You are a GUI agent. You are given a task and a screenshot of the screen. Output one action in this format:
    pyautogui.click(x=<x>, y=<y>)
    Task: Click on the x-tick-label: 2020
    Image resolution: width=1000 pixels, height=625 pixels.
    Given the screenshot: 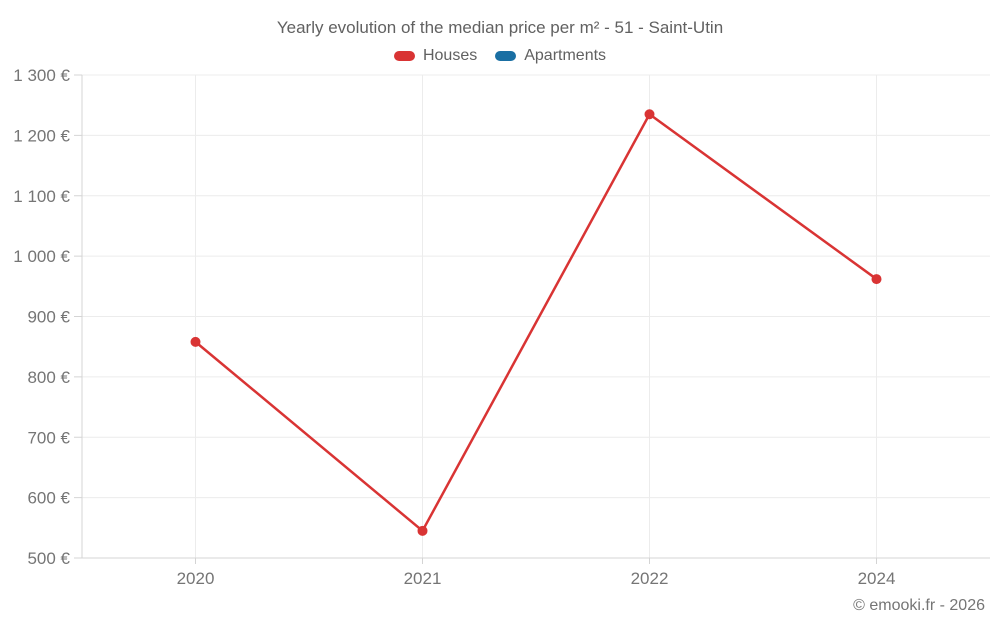 What is the action you would take?
    pyautogui.click(x=196, y=578)
    